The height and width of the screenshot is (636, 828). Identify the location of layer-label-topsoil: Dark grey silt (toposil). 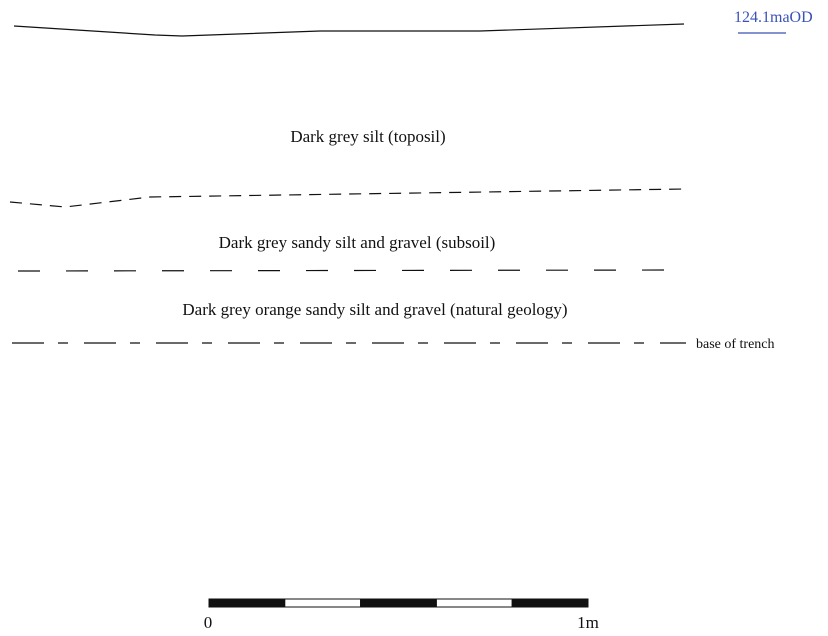
(367, 136).